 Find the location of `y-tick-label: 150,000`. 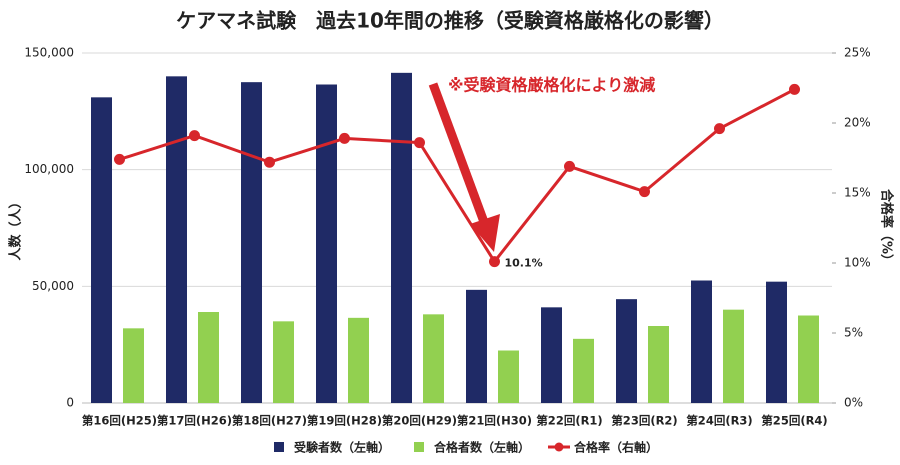

y-tick-label: 150,000 is located at coordinates (49, 53).